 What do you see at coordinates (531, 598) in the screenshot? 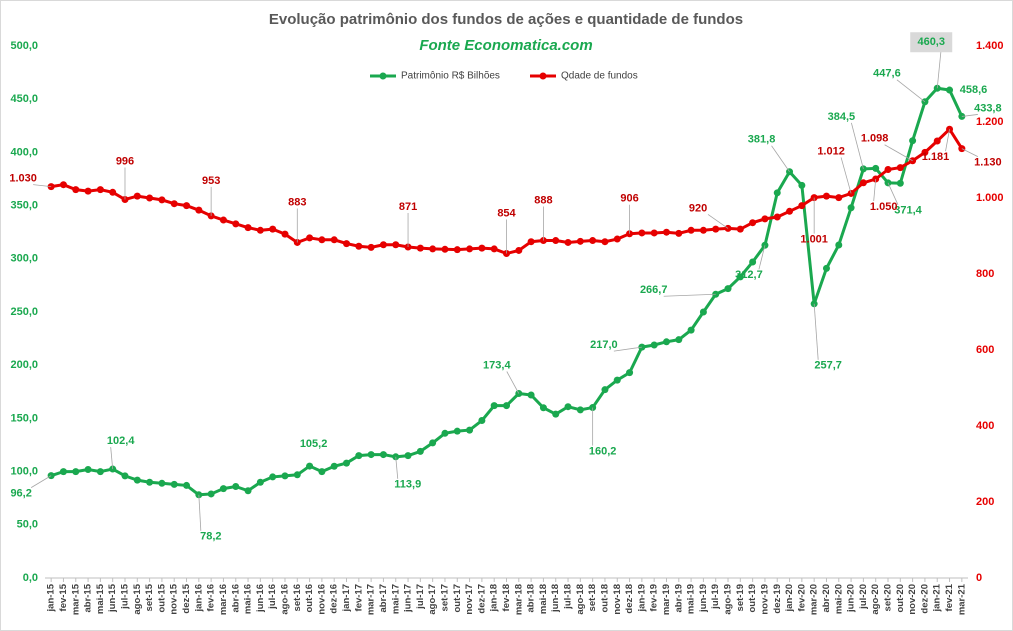
I see `x-tick-label: abr-18` at bounding box center [531, 598].